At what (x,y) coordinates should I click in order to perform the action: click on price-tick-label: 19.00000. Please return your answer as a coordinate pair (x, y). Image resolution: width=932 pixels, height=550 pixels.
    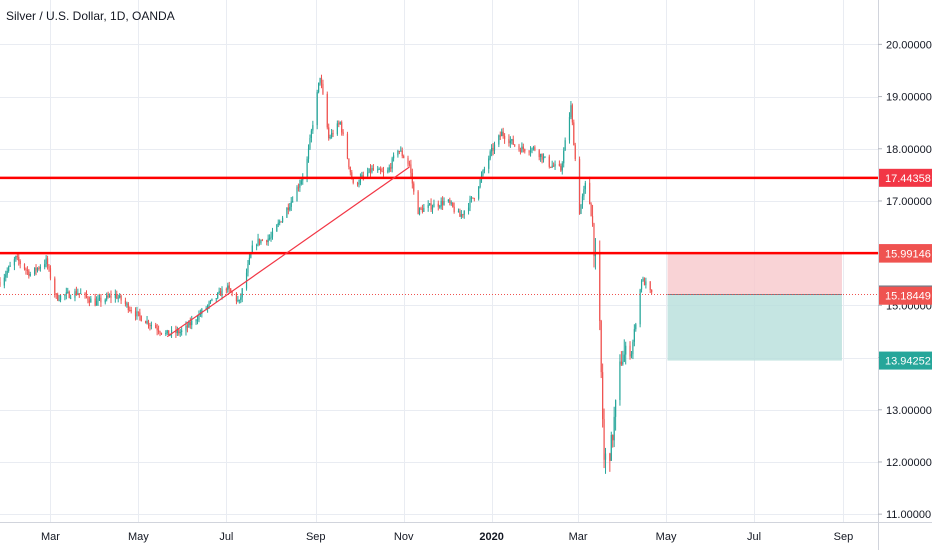
    Looking at the image, I should click on (909, 98).